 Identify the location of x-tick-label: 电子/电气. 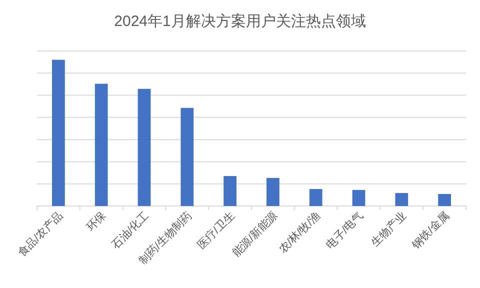
(344, 230).